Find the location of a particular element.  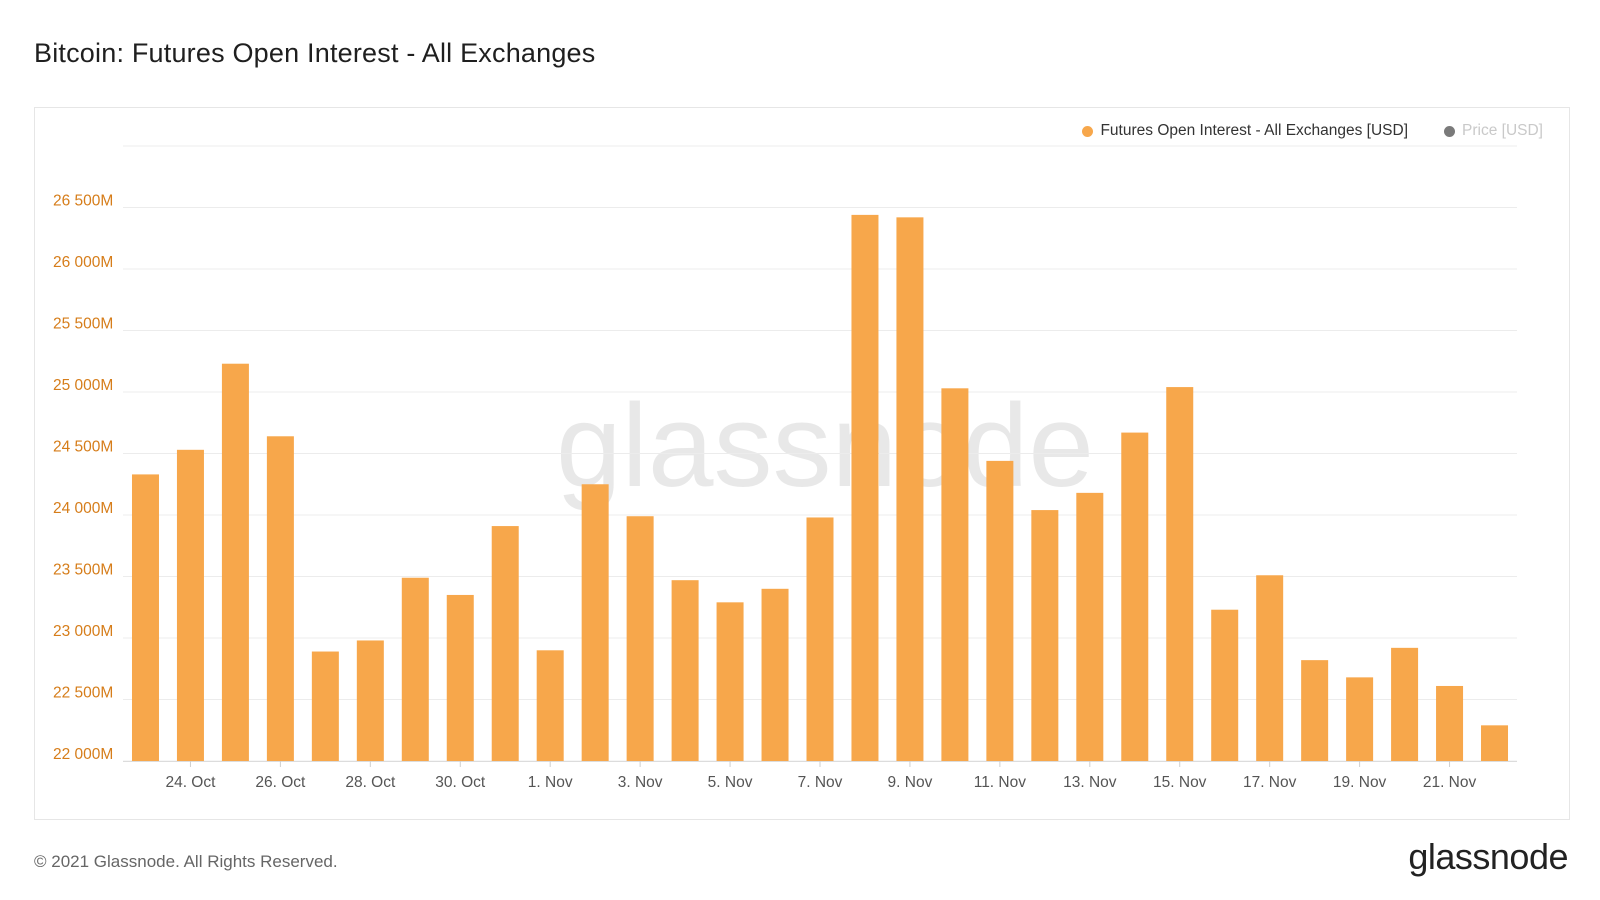

x-tick-label: 24. Oct is located at coordinates (190, 782).